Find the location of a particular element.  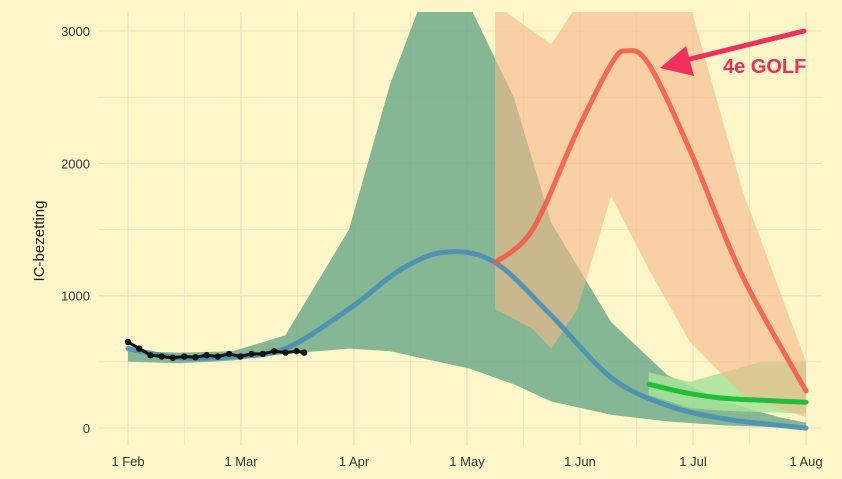

x-tick-label: 1 May is located at coordinates (467, 461).